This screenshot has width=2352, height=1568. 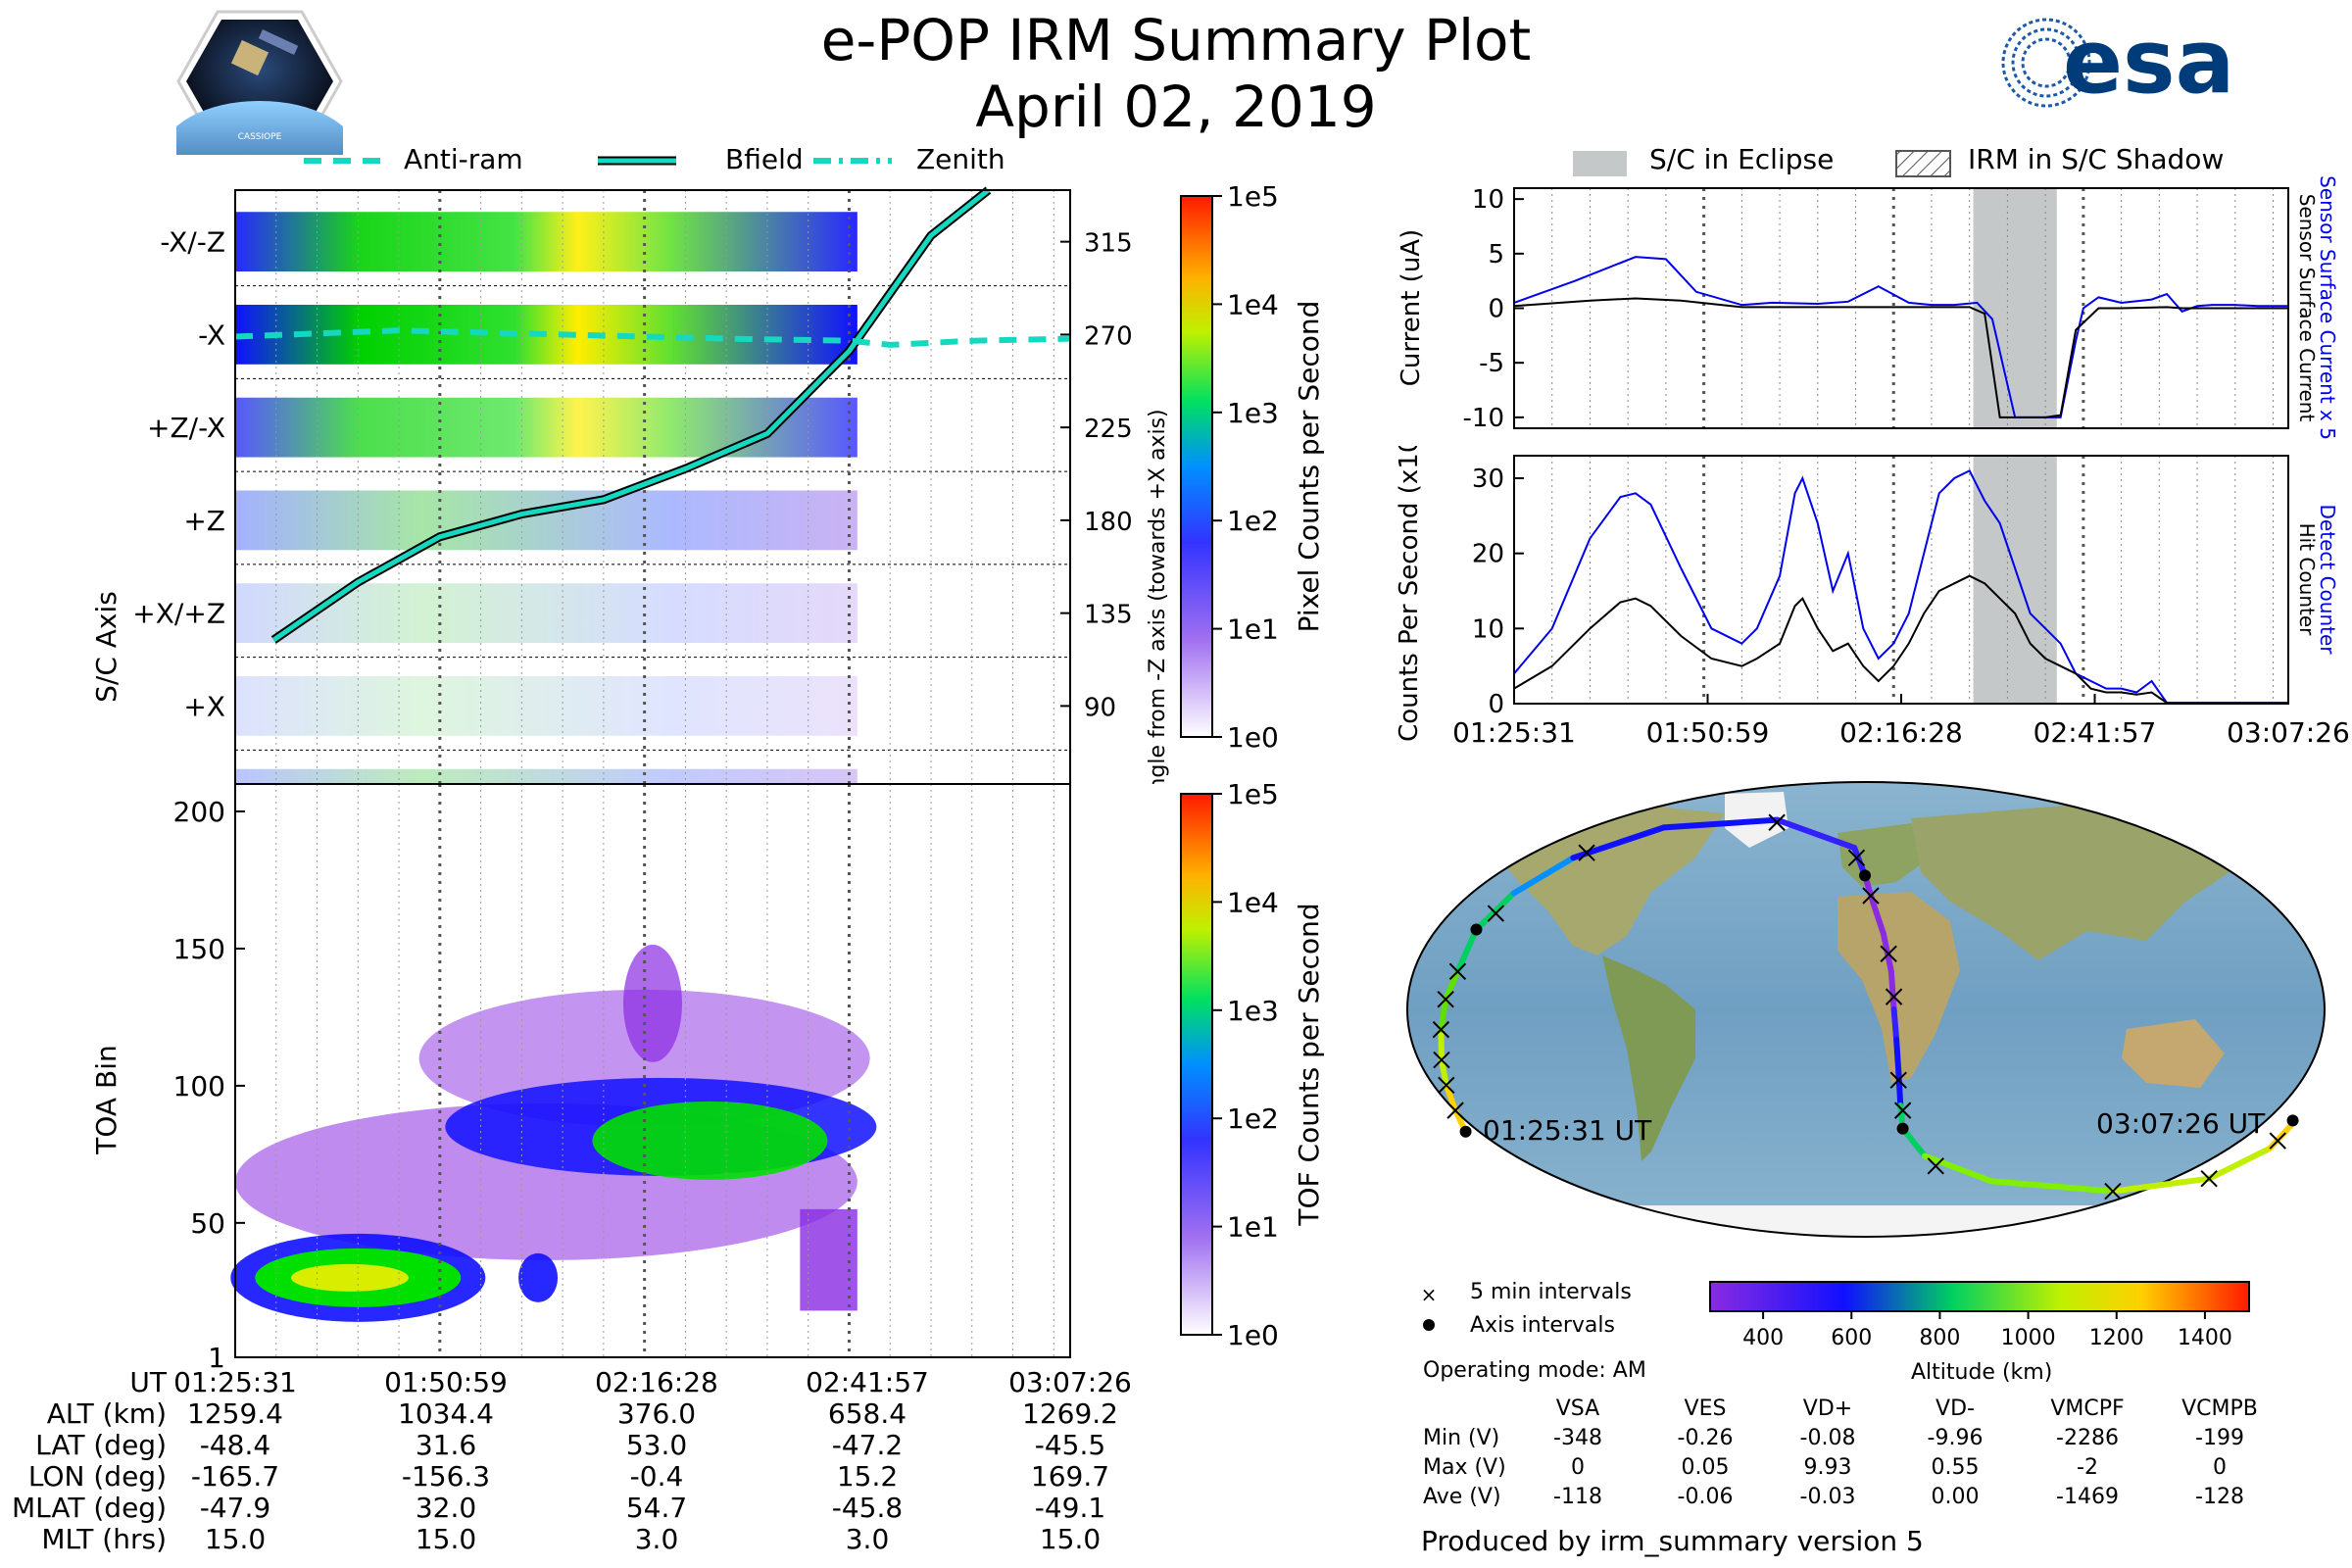 What do you see at coordinates (2327, 308) in the screenshot?
I see `current-right-label-blue: Sensor Surface Current x 5` at bounding box center [2327, 308].